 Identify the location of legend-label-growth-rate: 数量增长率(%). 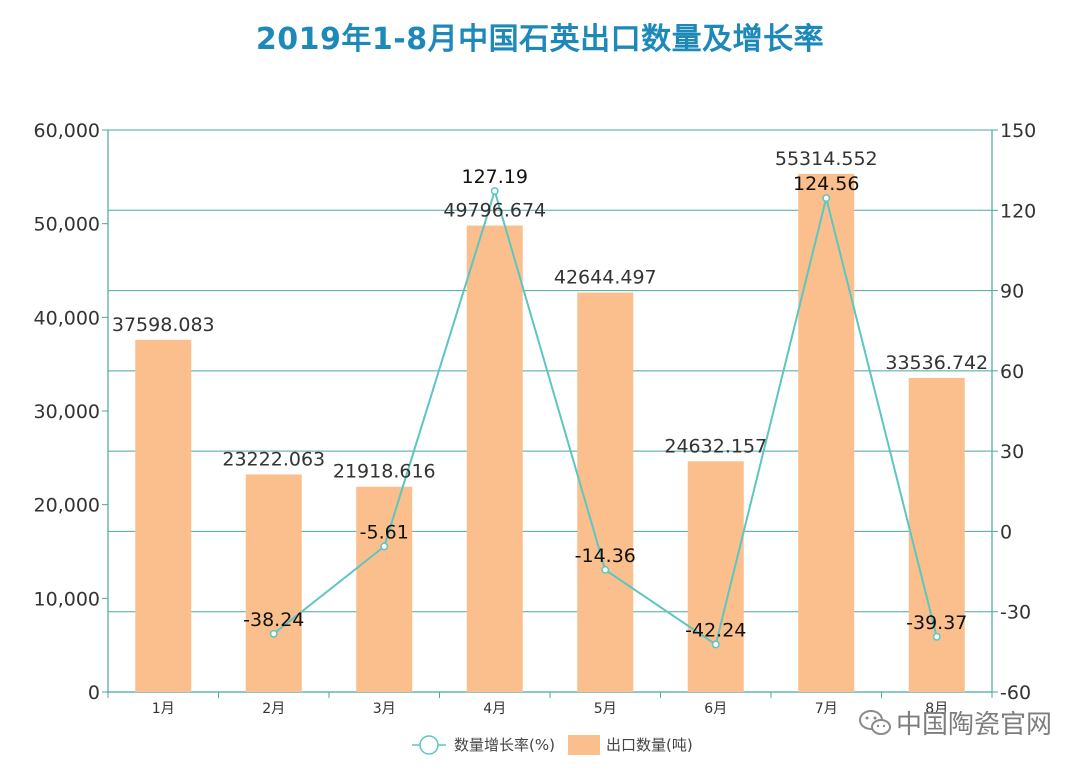
(504, 745).